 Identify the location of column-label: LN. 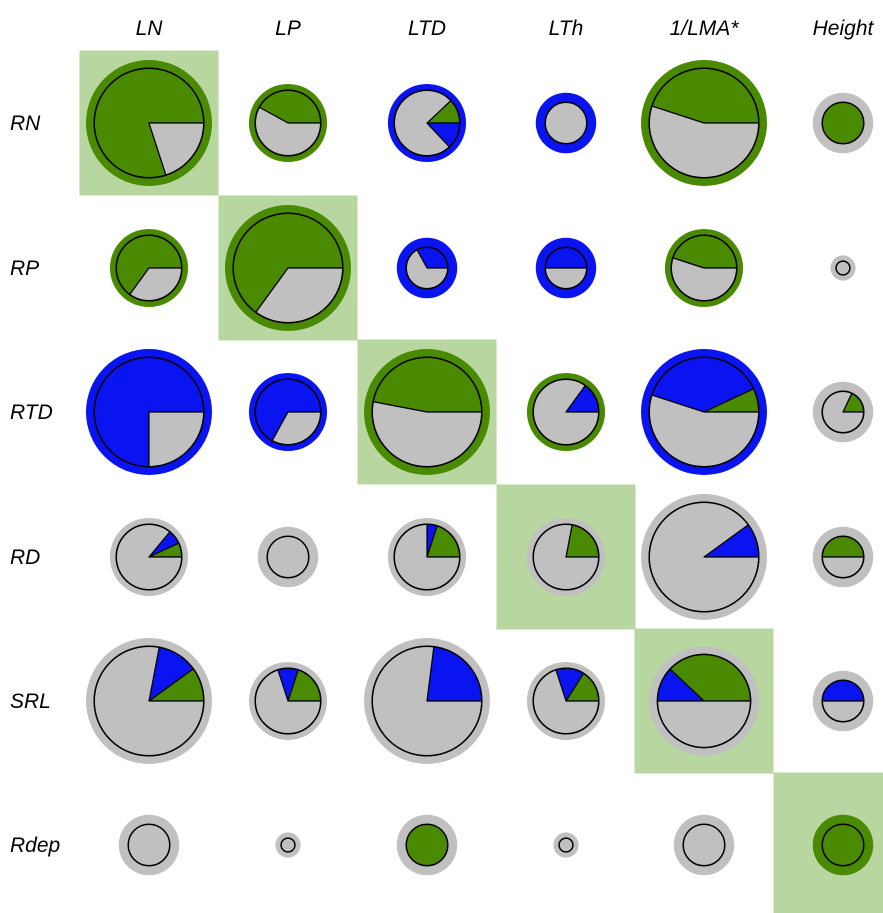
(150, 28).